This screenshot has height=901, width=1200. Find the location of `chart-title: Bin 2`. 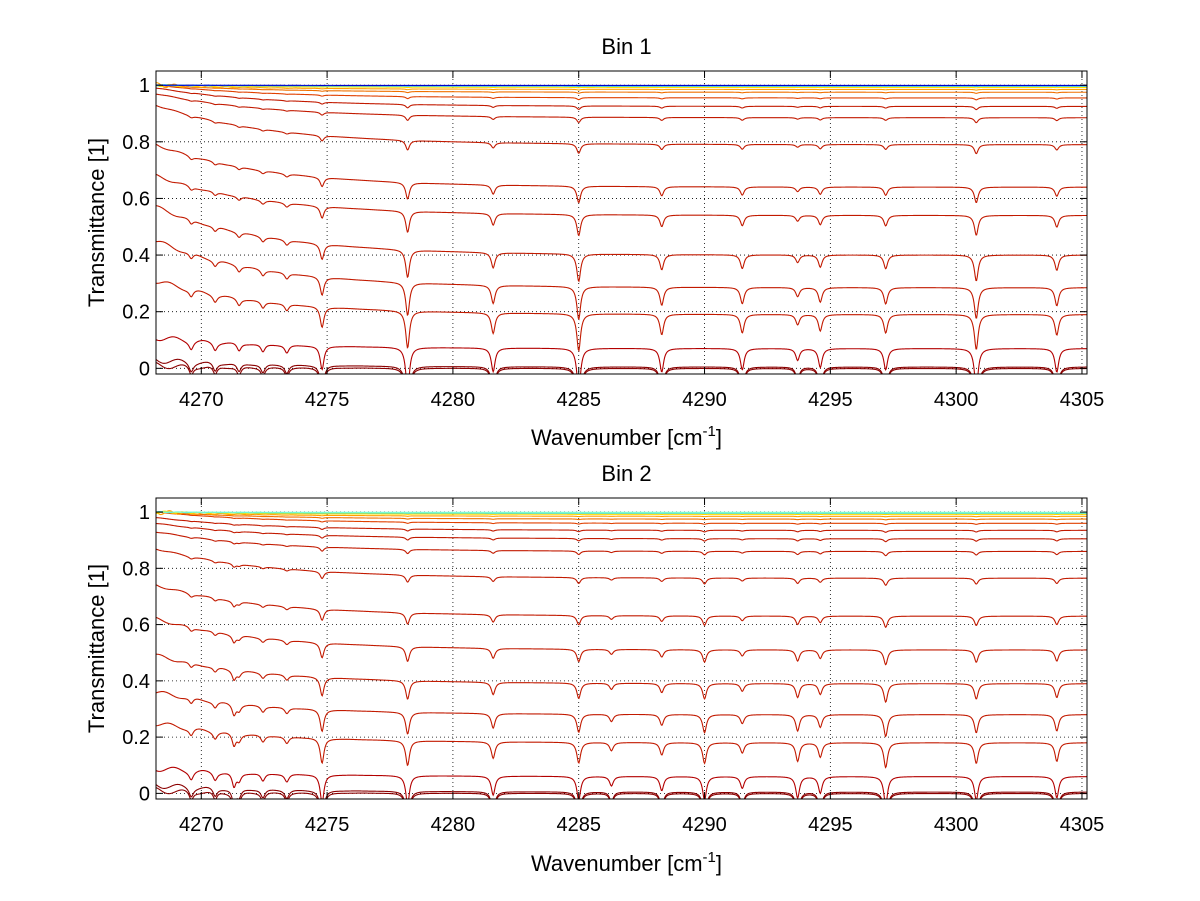

chart-title: Bin 2 is located at coordinates (626, 473).